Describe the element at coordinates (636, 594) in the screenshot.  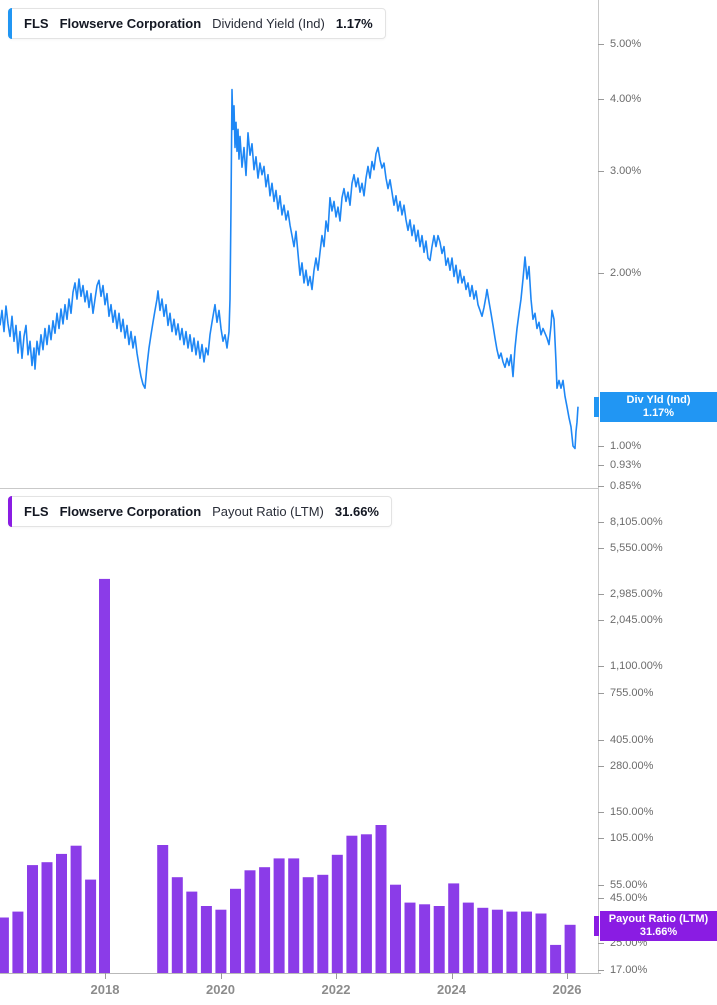
I see `y-tick-label: 2,985.00%` at that location.